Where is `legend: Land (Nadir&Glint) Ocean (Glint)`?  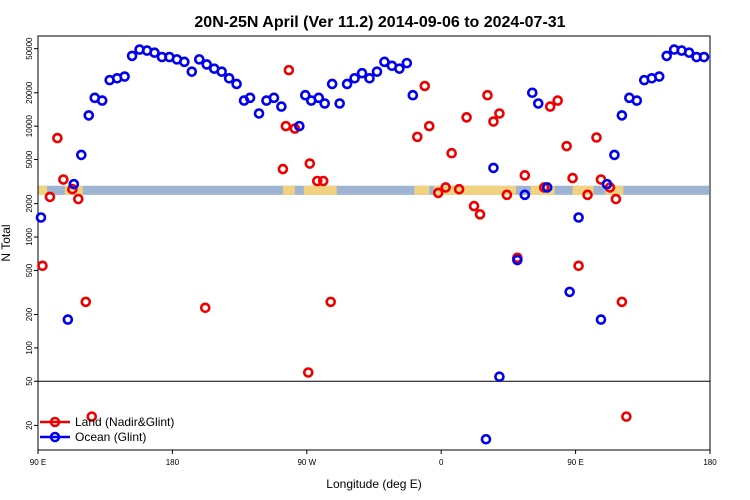
legend: Land (Nadir&Glint) Ocean (Glint) is located at coordinates (107, 429).